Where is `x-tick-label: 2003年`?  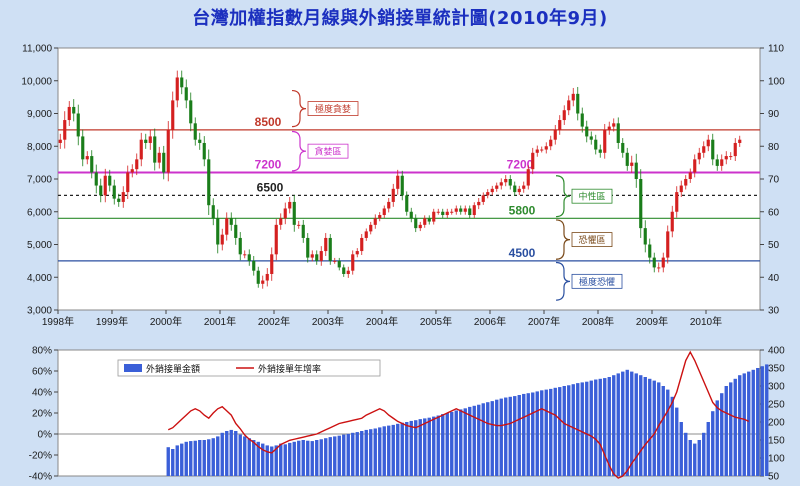 x-tick-label: 2003年 is located at coordinates (328, 321).